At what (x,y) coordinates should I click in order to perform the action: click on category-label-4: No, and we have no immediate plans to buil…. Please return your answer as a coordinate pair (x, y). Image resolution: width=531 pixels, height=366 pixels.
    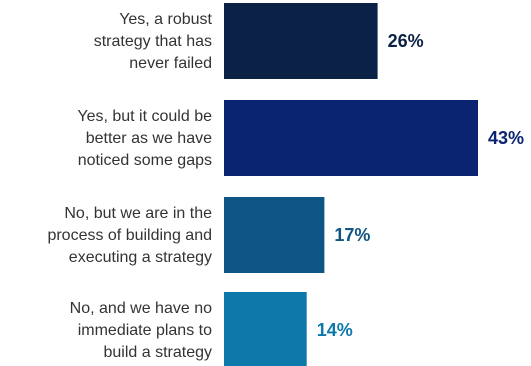
    Looking at the image, I should click on (141, 330).